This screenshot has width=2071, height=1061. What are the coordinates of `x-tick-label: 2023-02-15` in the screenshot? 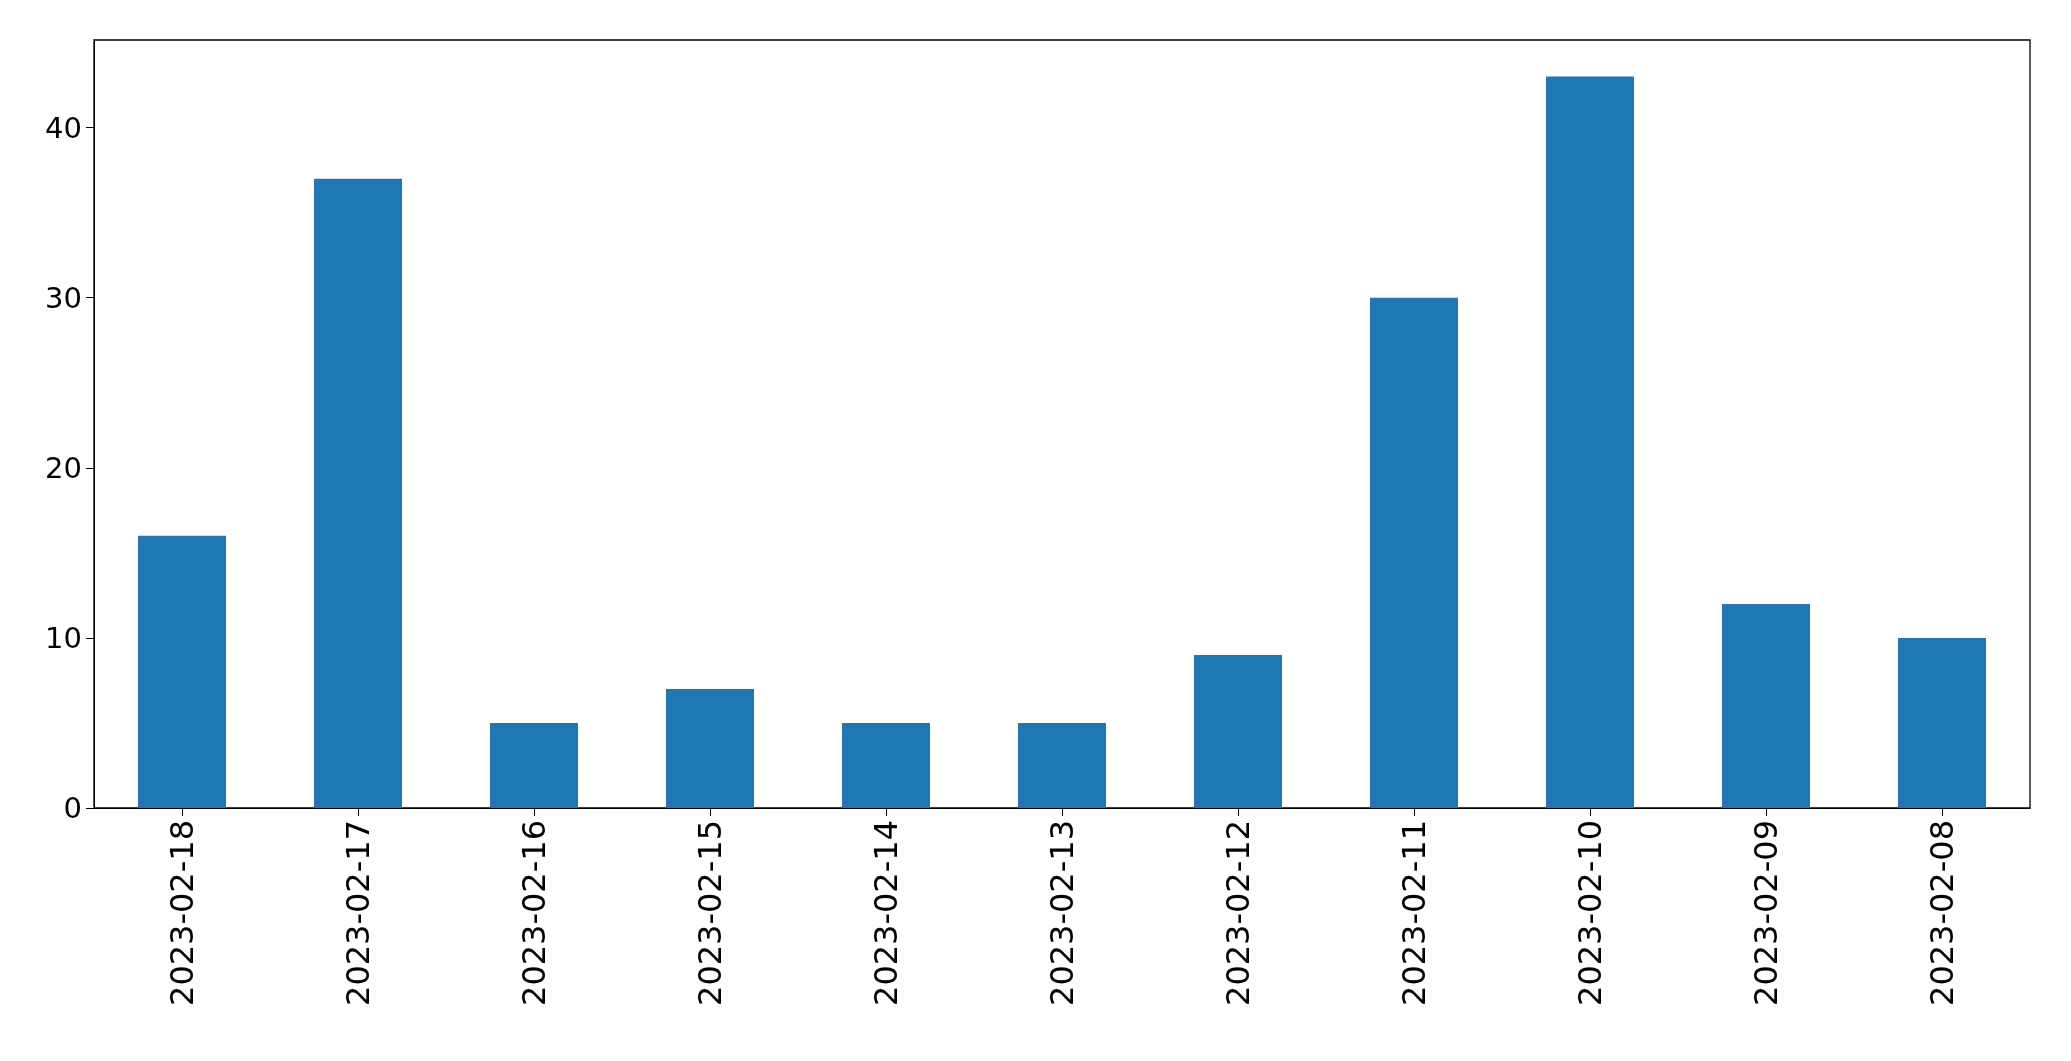 It's located at (710, 913).